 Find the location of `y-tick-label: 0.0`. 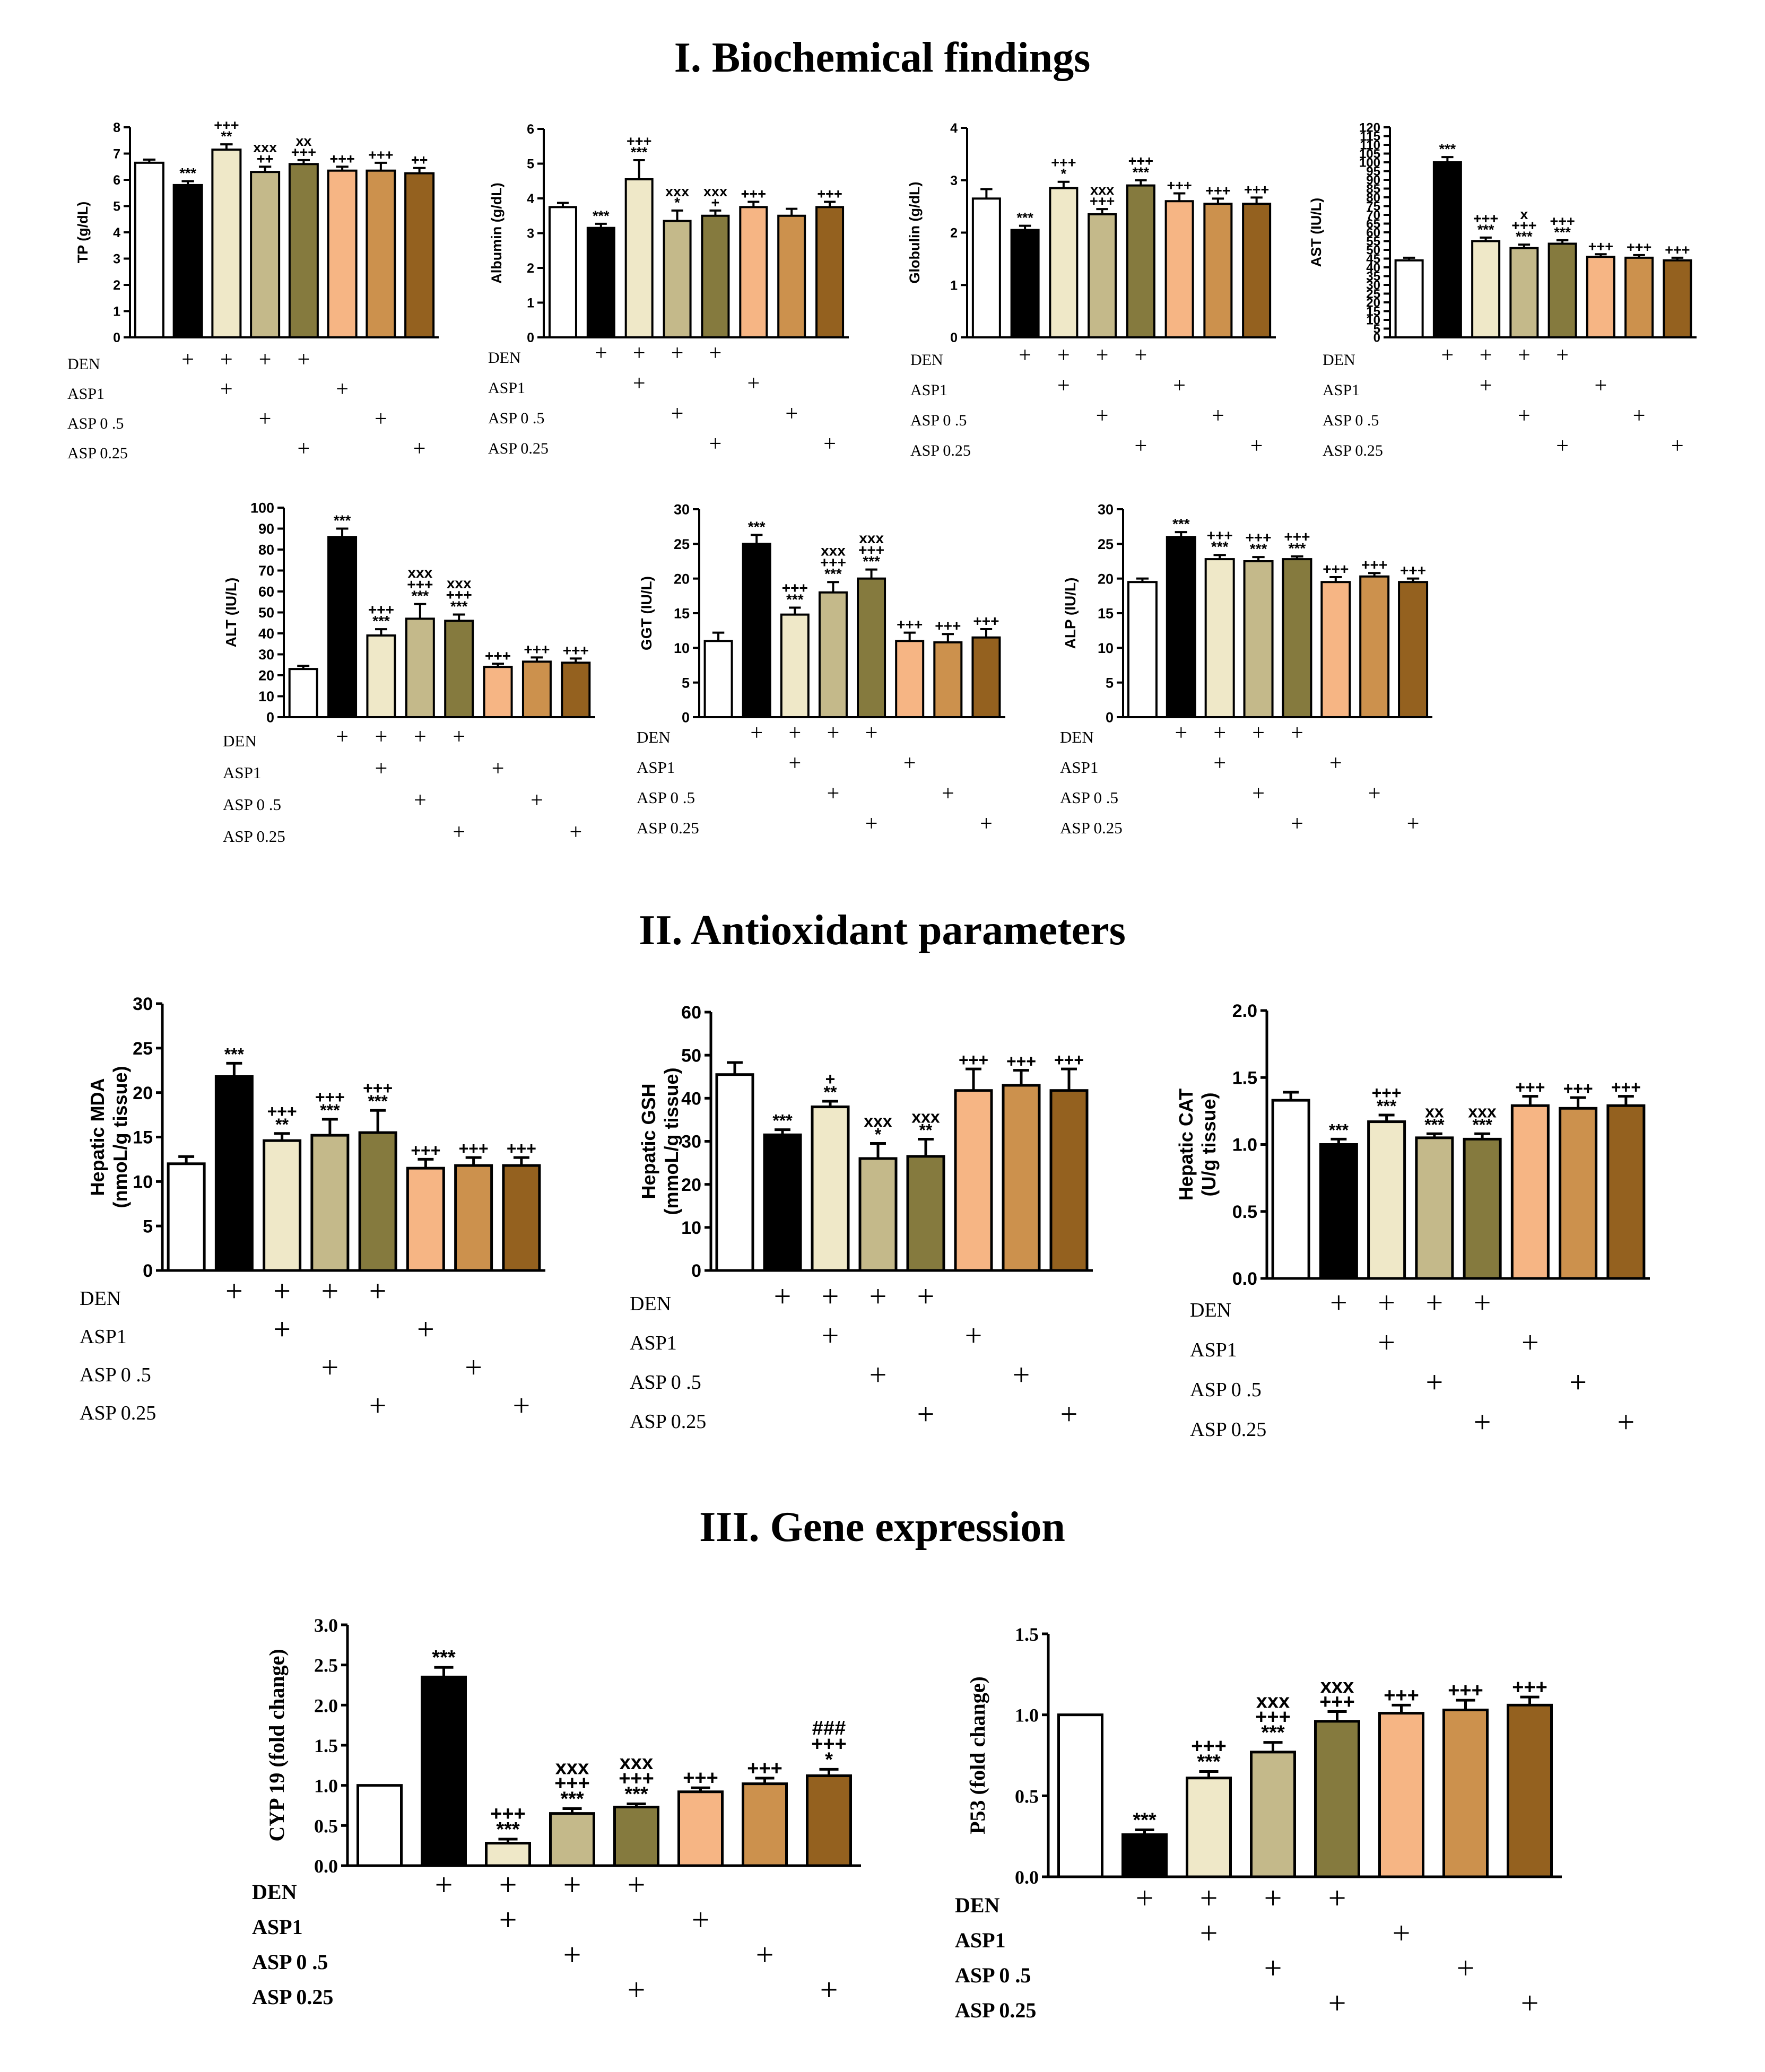

y-tick-label: 0.0 is located at coordinates (326, 1866).